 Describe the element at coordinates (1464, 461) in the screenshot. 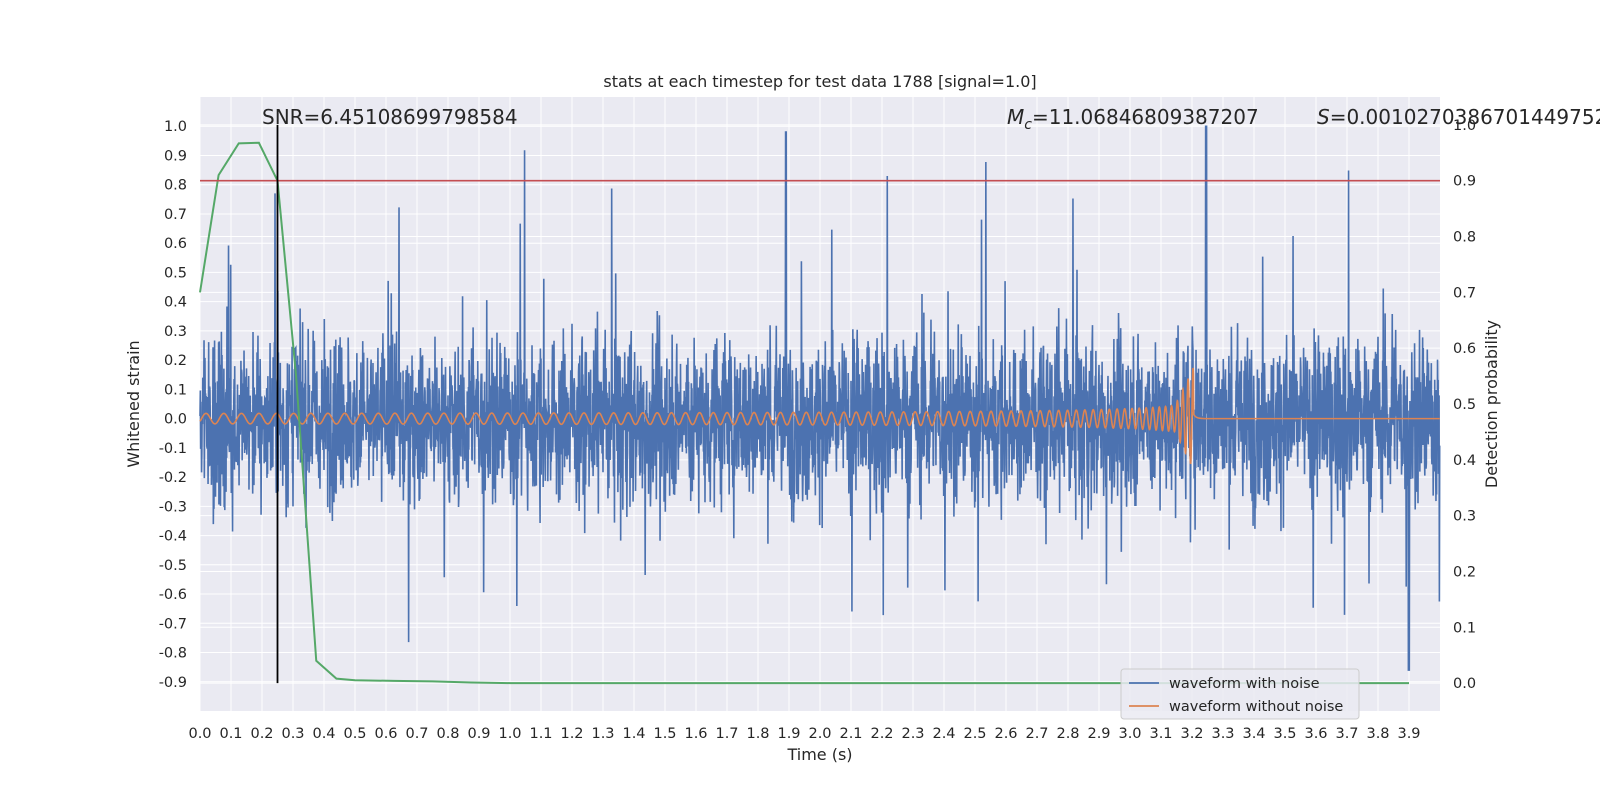

I see `y-tick-label-right: 0.4` at that location.